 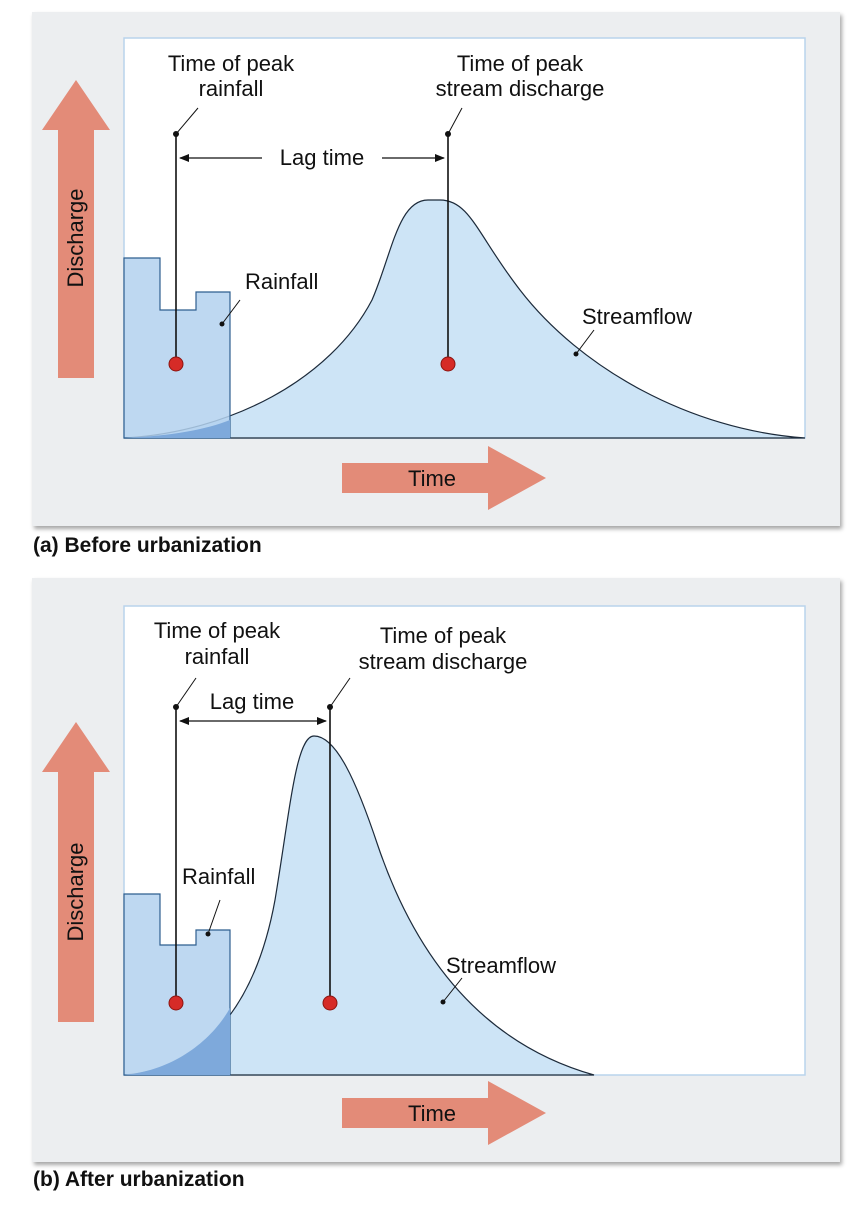 I want to click on label-streamflow-b: Streamflow, so click(x=501, y=965).